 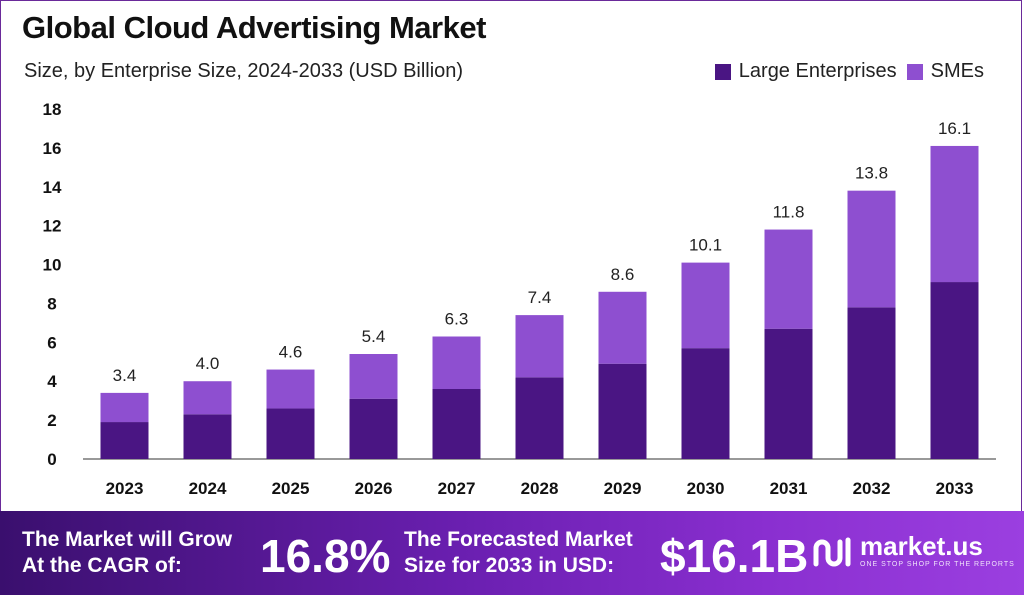 I want to click on logo-name: market.us, so click(x=921, y=546).